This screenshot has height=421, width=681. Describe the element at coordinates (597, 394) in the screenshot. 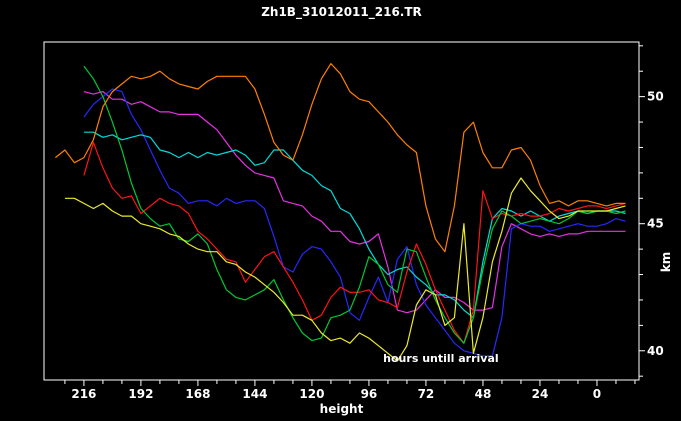

I see `x-axis-tick-label: 0` at that location.